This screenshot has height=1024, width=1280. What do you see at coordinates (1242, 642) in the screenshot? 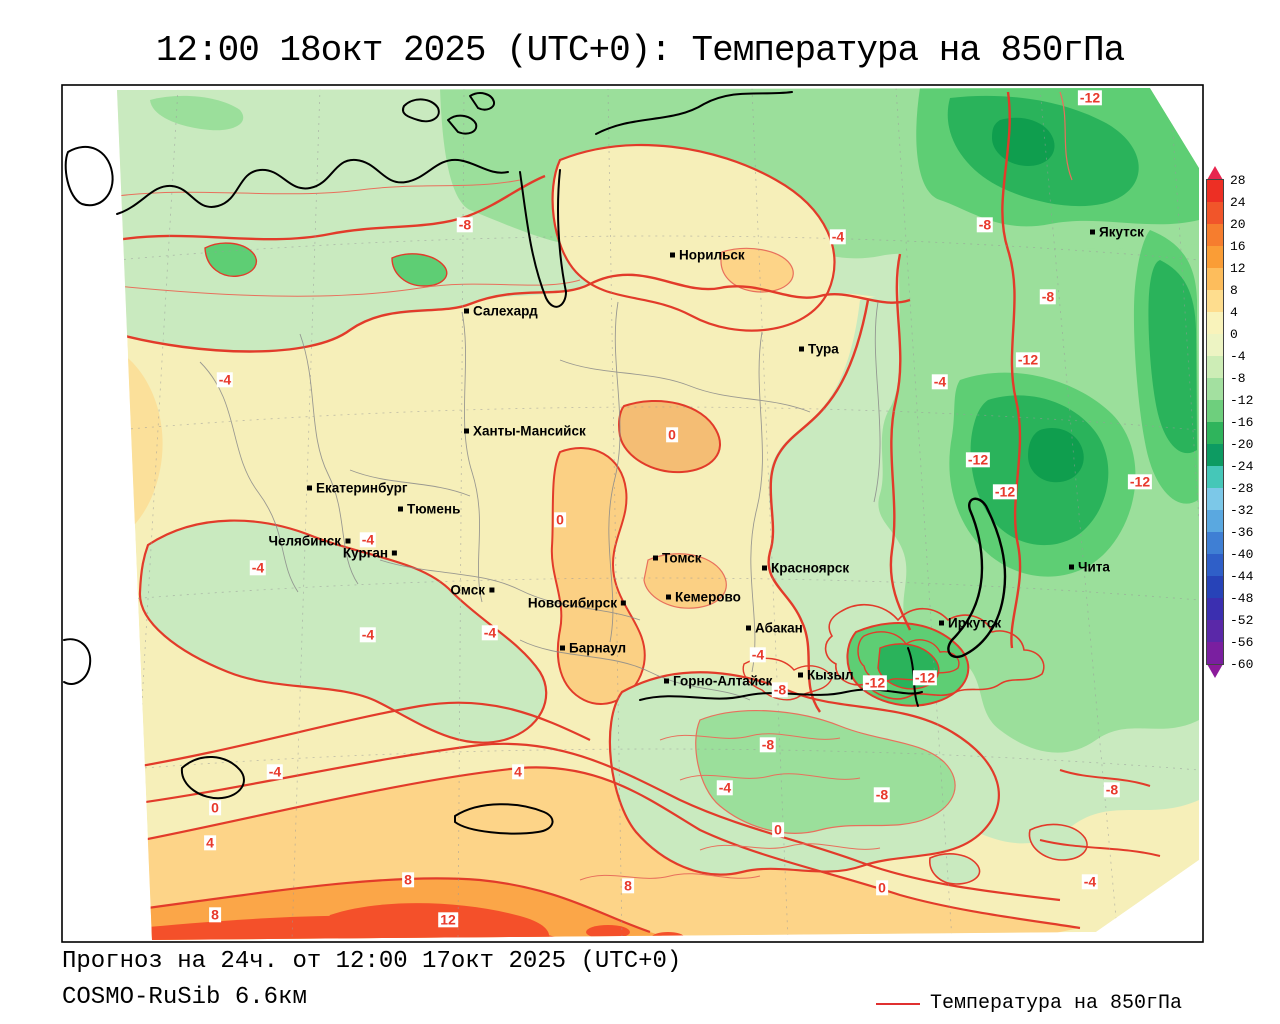
I see `colorbar-tick-label: -56` at bounding box center [1242, 642].